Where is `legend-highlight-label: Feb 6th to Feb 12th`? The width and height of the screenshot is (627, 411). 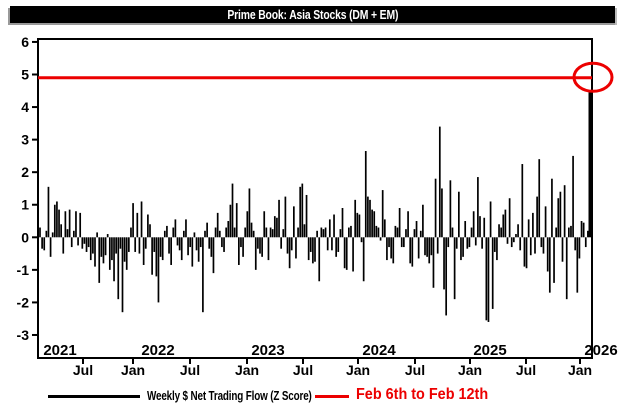
legend-highlight-label: Feb 6th to Feb 12th is located at coordinates (422, 394).